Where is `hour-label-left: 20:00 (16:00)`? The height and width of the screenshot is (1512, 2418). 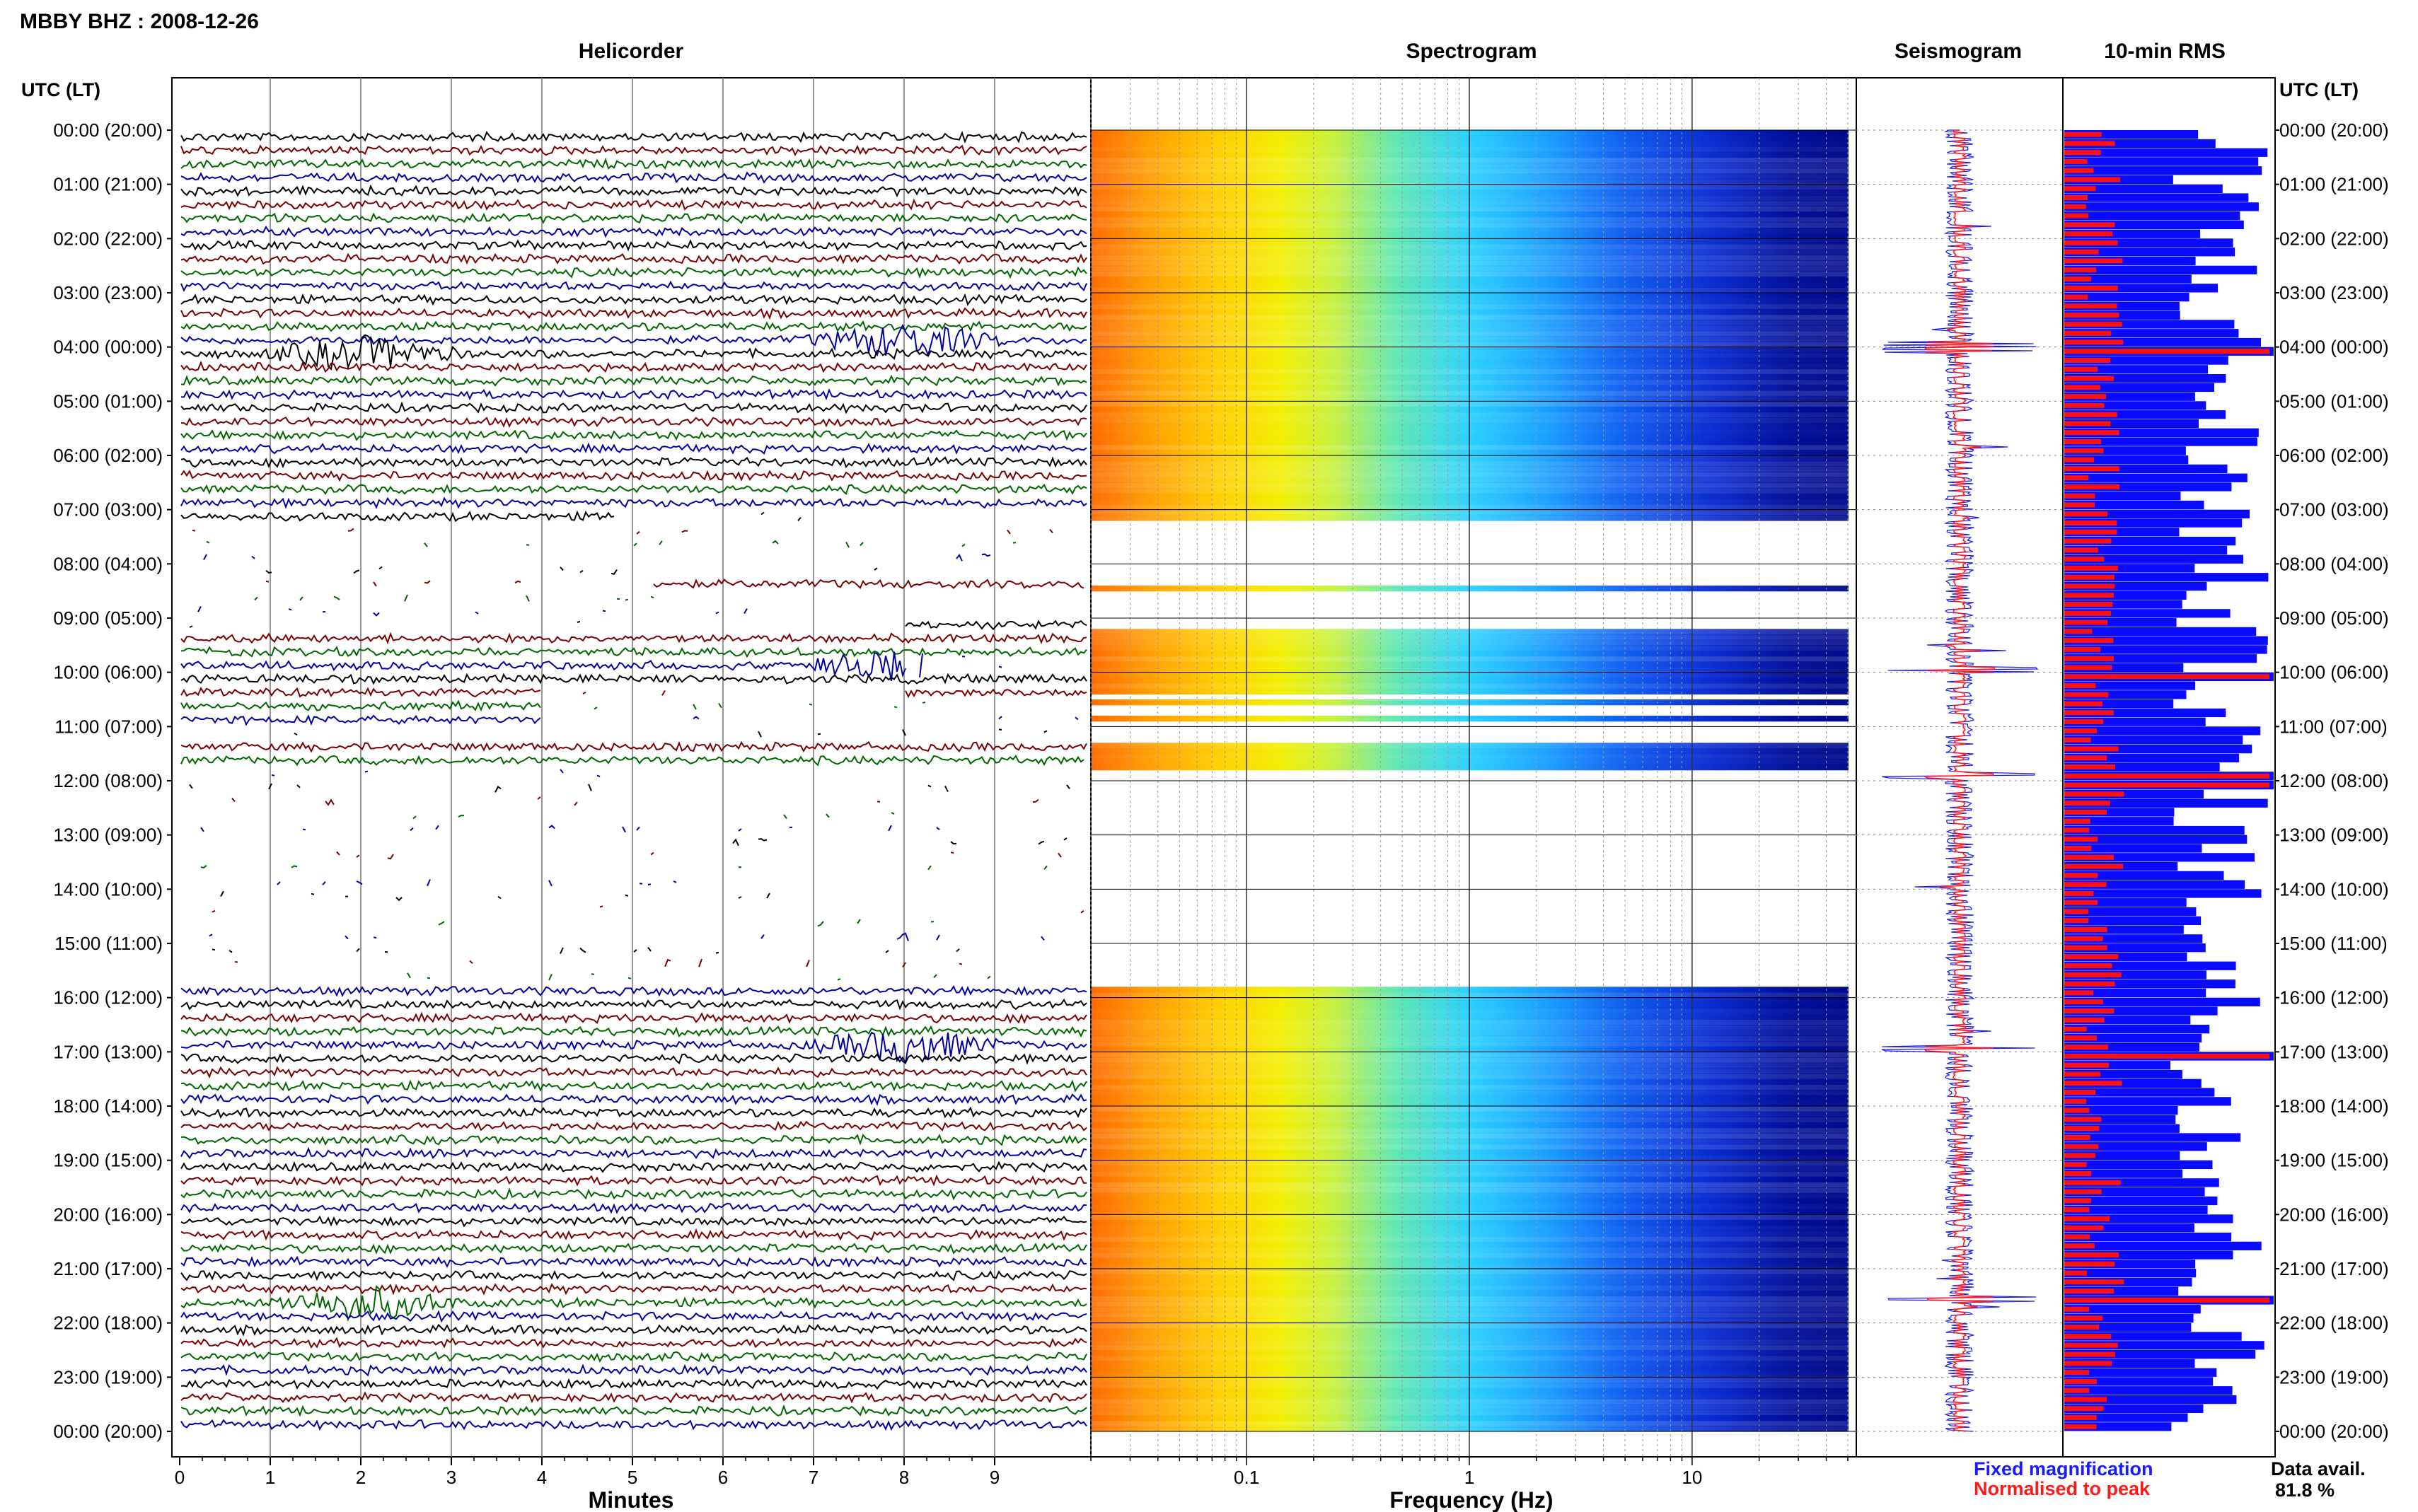
hour-label-left: 20:00 (16:00) is located at coordinates (108, 1214).